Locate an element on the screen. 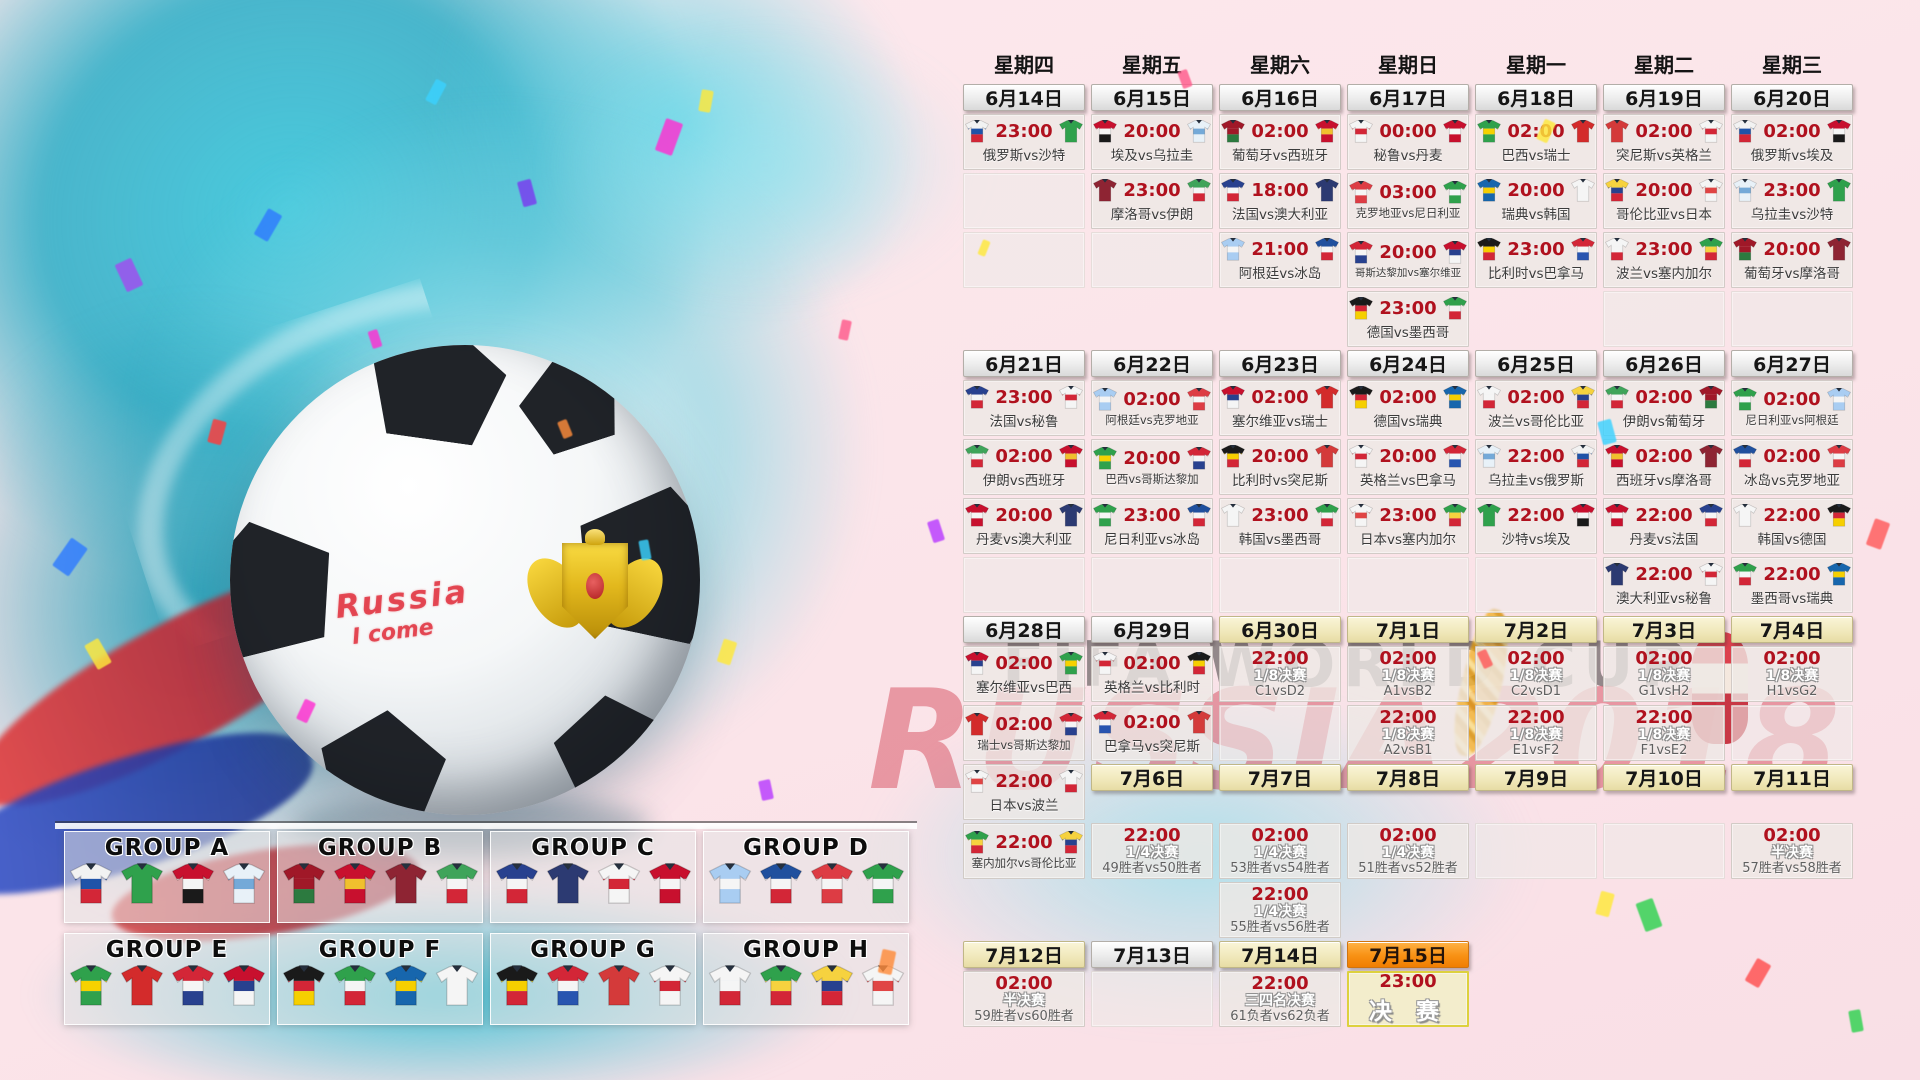 Image resolution: width=1920 pixels, height=1080 pixels. pairing-label: C1vsD2 is located at coordinates (1280, 691).